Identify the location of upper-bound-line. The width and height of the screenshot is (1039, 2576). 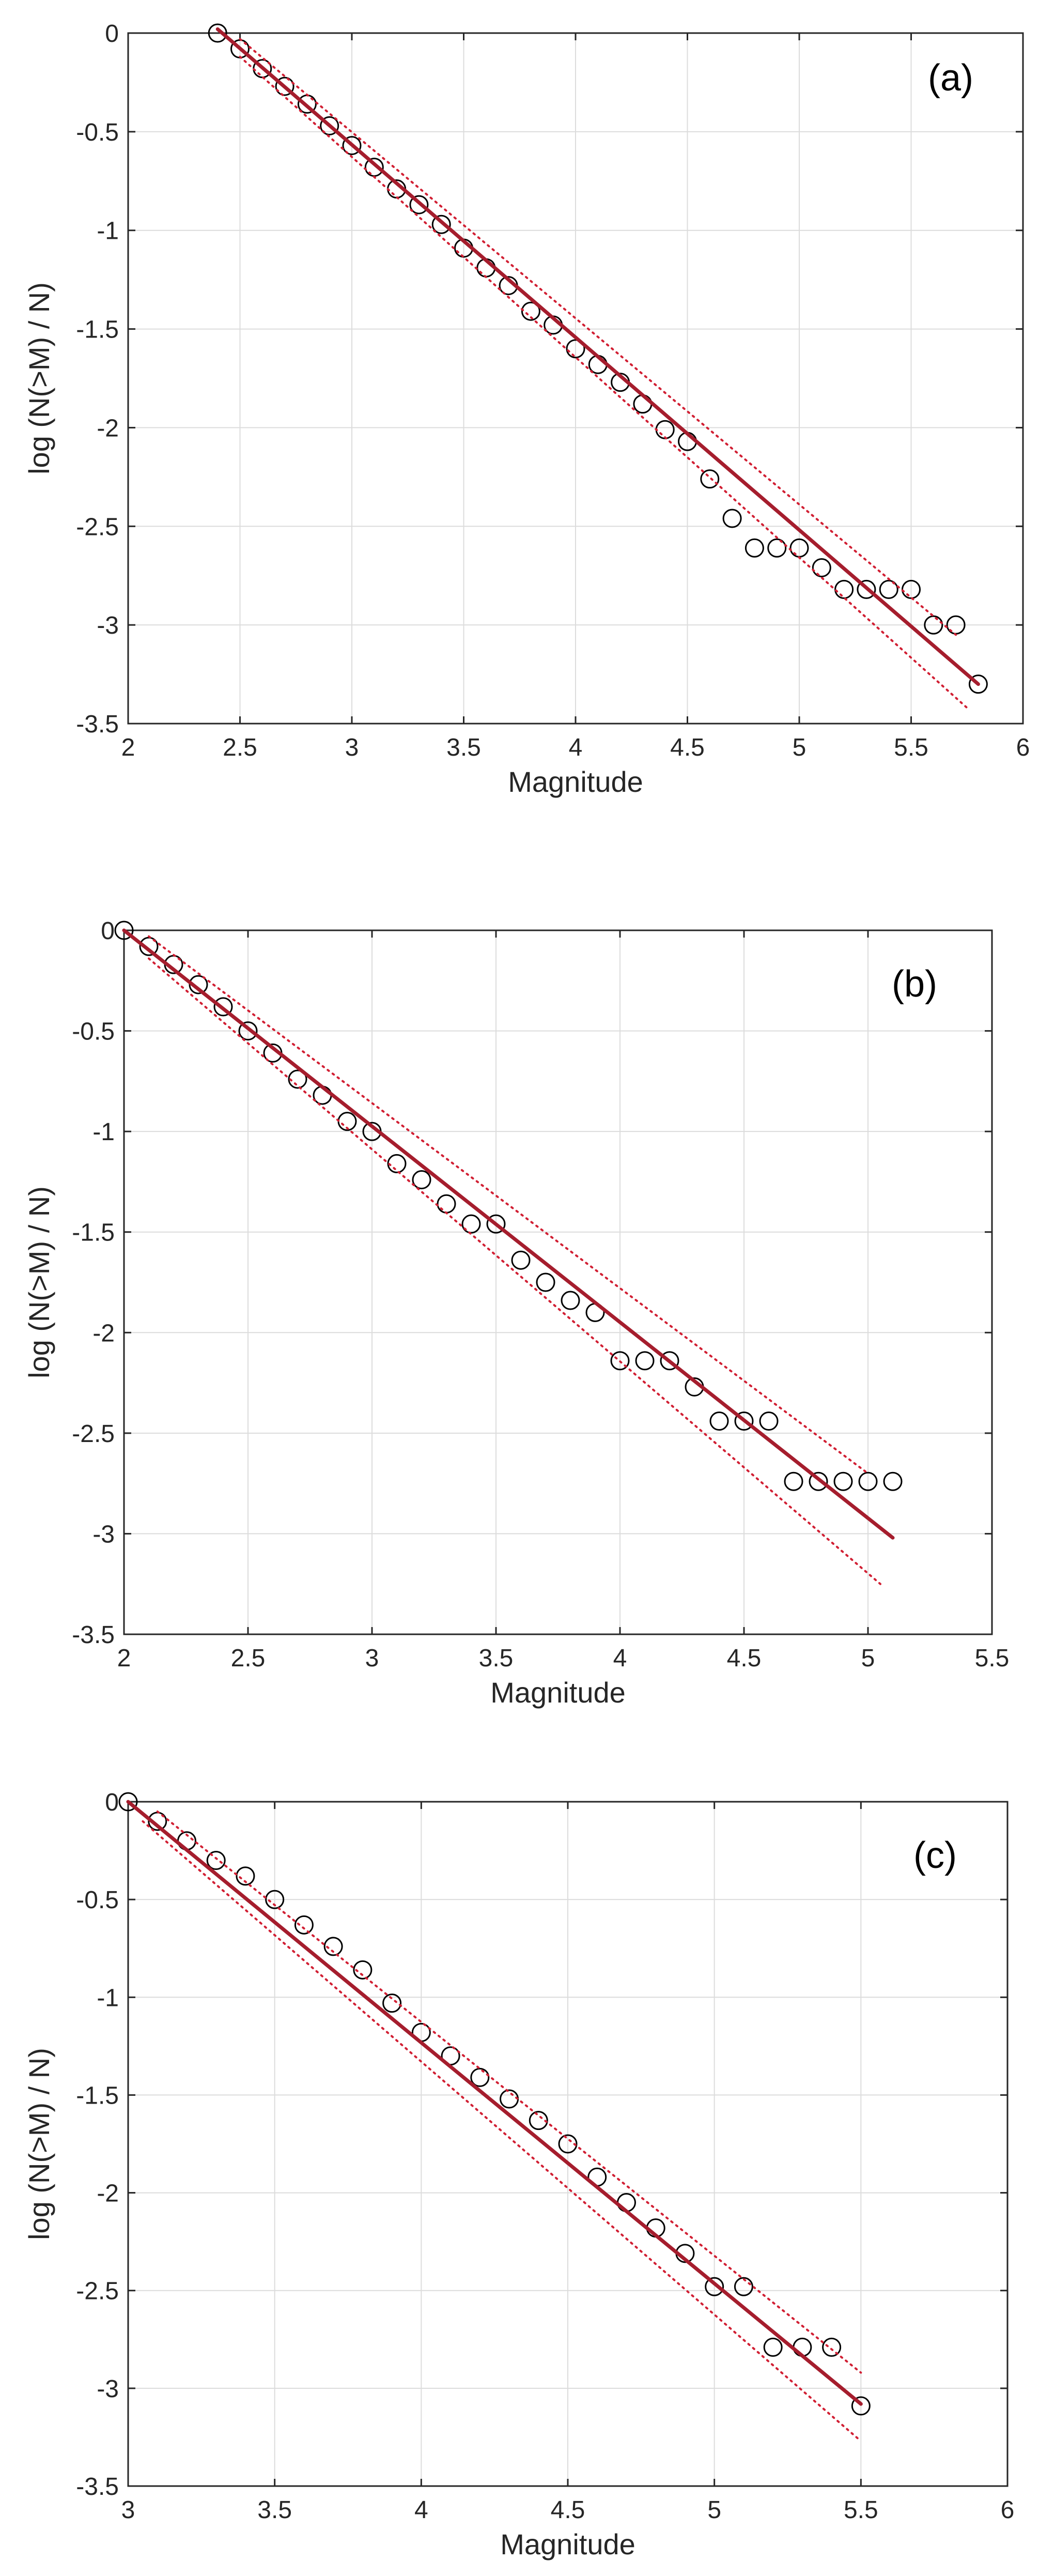
(509, 2092).